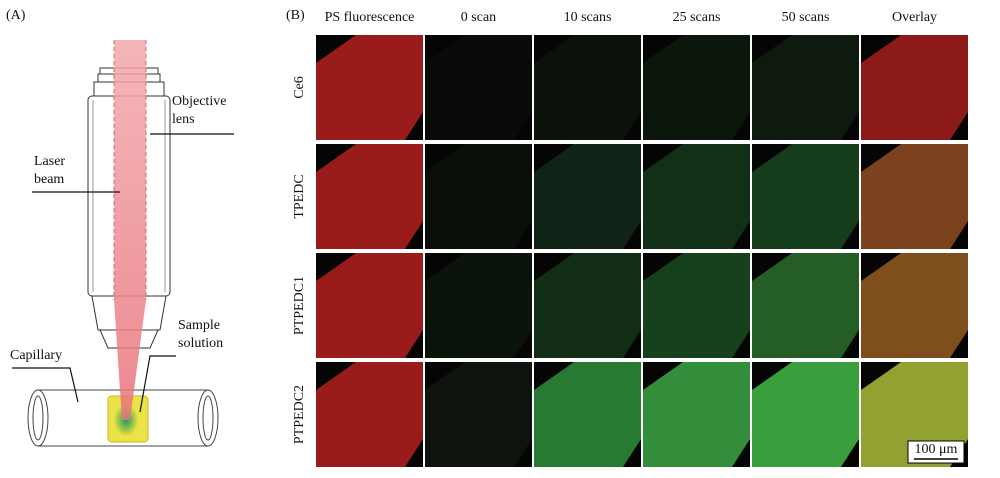 The height and width of the screenshot is (478, 1000). I want to click on column-header: 50 scans, so click(806, 17).